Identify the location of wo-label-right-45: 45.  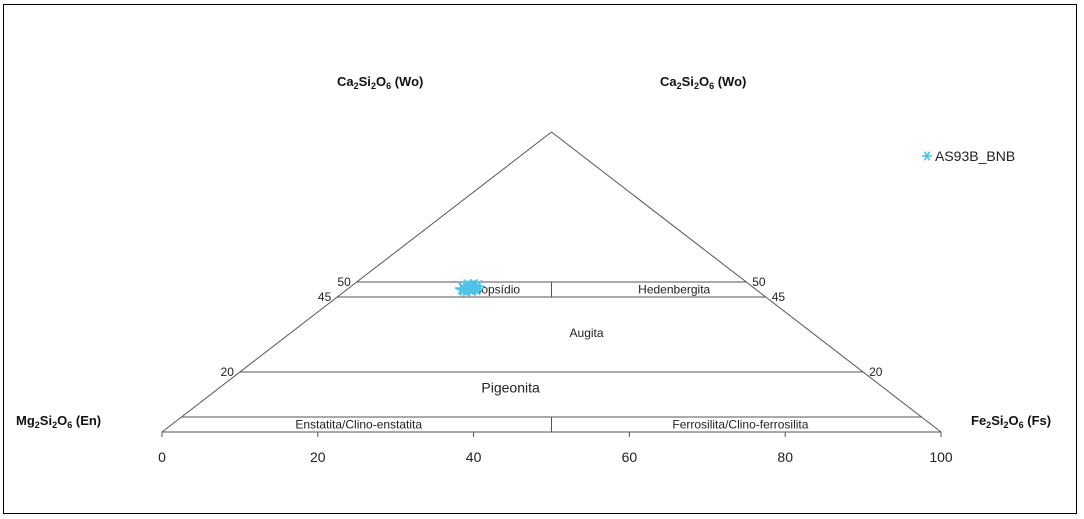
(779, 297).